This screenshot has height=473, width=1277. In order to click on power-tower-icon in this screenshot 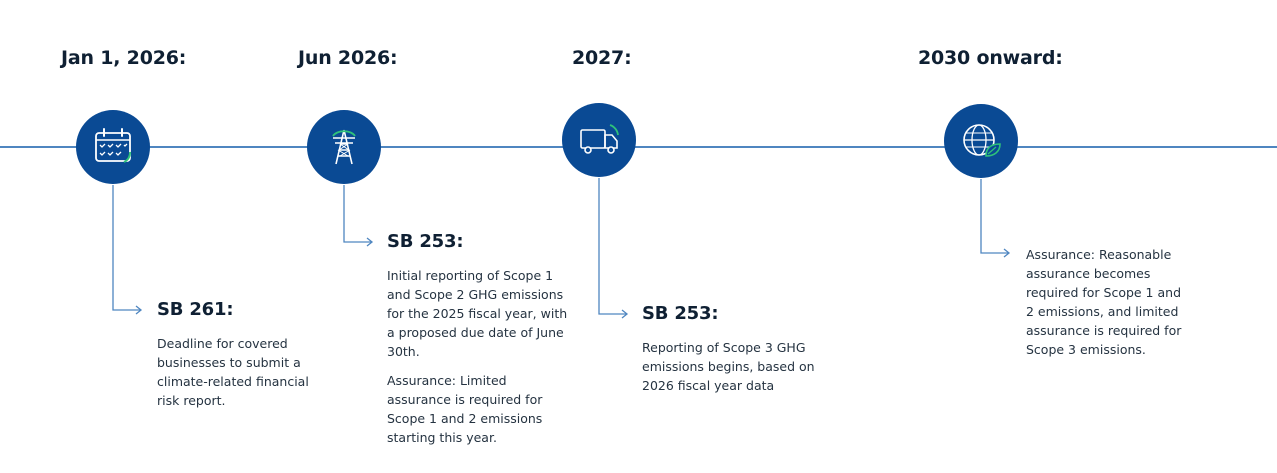, I will do `click(344, 147)`.